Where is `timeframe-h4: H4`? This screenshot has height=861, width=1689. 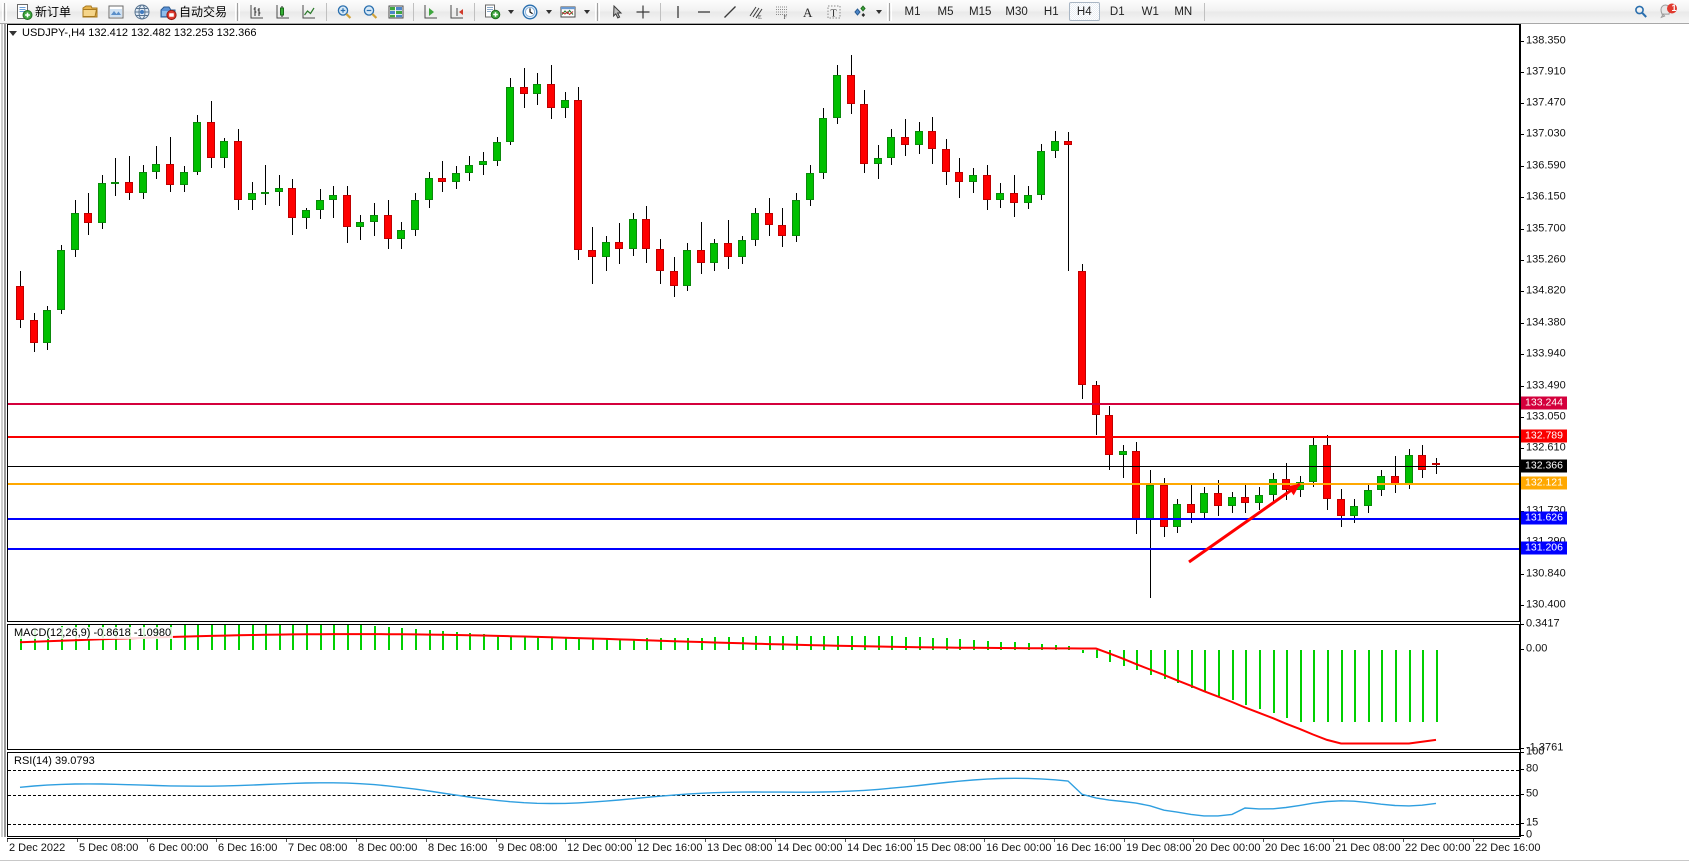
timeframe-h4: H4 is located at coordinates (1084, 11).